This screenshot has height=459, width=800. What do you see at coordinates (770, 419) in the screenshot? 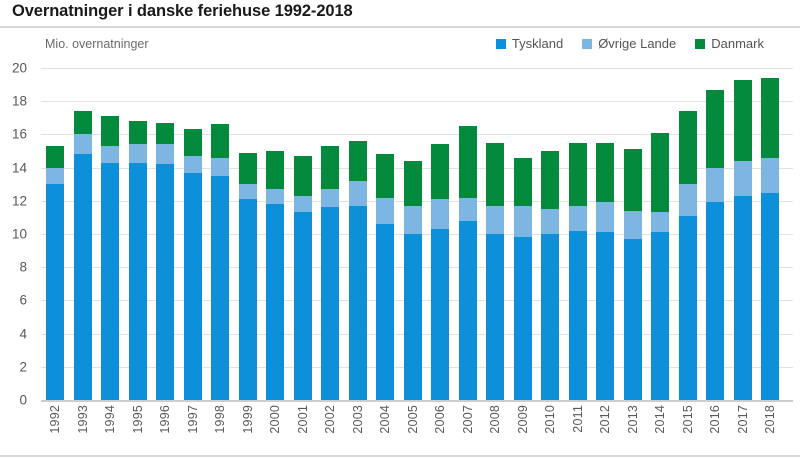
I see `x-axis-tick-label: 2018` at bounding box center [770, 419].